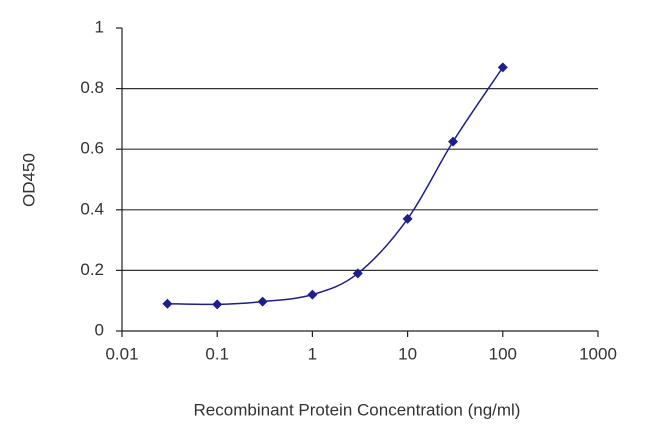 This screenshot has width=650, height=433. I want to click on y-tick-label: 0, so click(99, 329).